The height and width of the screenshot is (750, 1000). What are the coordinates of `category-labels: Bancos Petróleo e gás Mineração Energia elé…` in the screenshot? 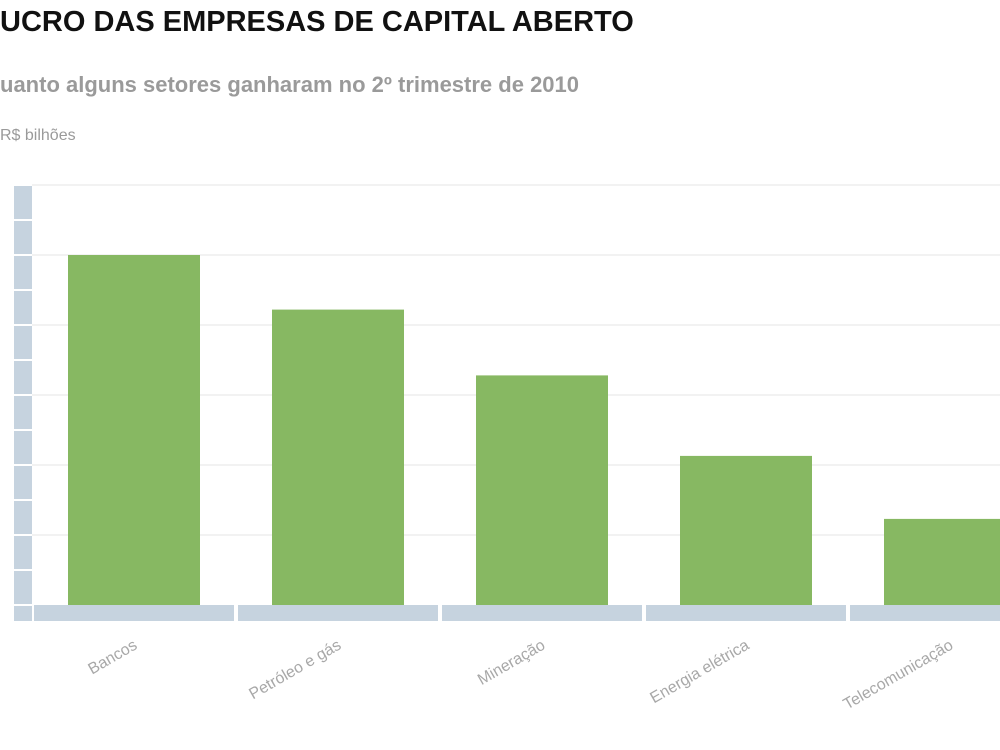 It's located at (520, 675).